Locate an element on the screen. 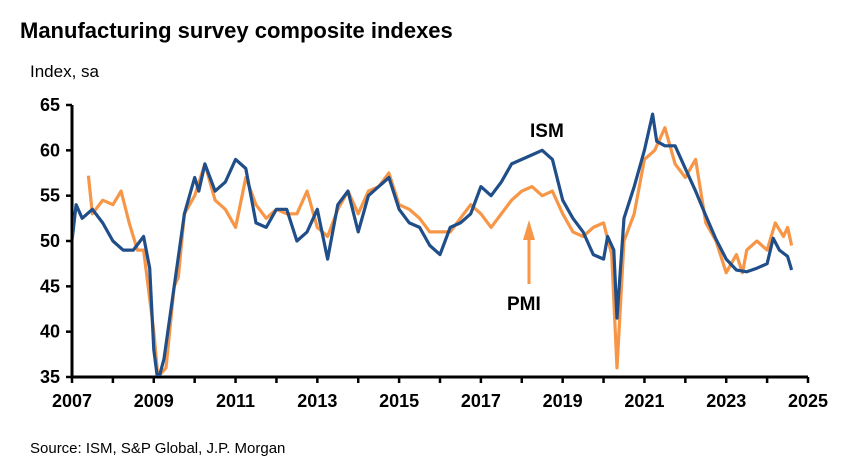 The width and height of the screenshot is (852, 471). x-tick-label: 2009 is located at coordinates (154, 401).